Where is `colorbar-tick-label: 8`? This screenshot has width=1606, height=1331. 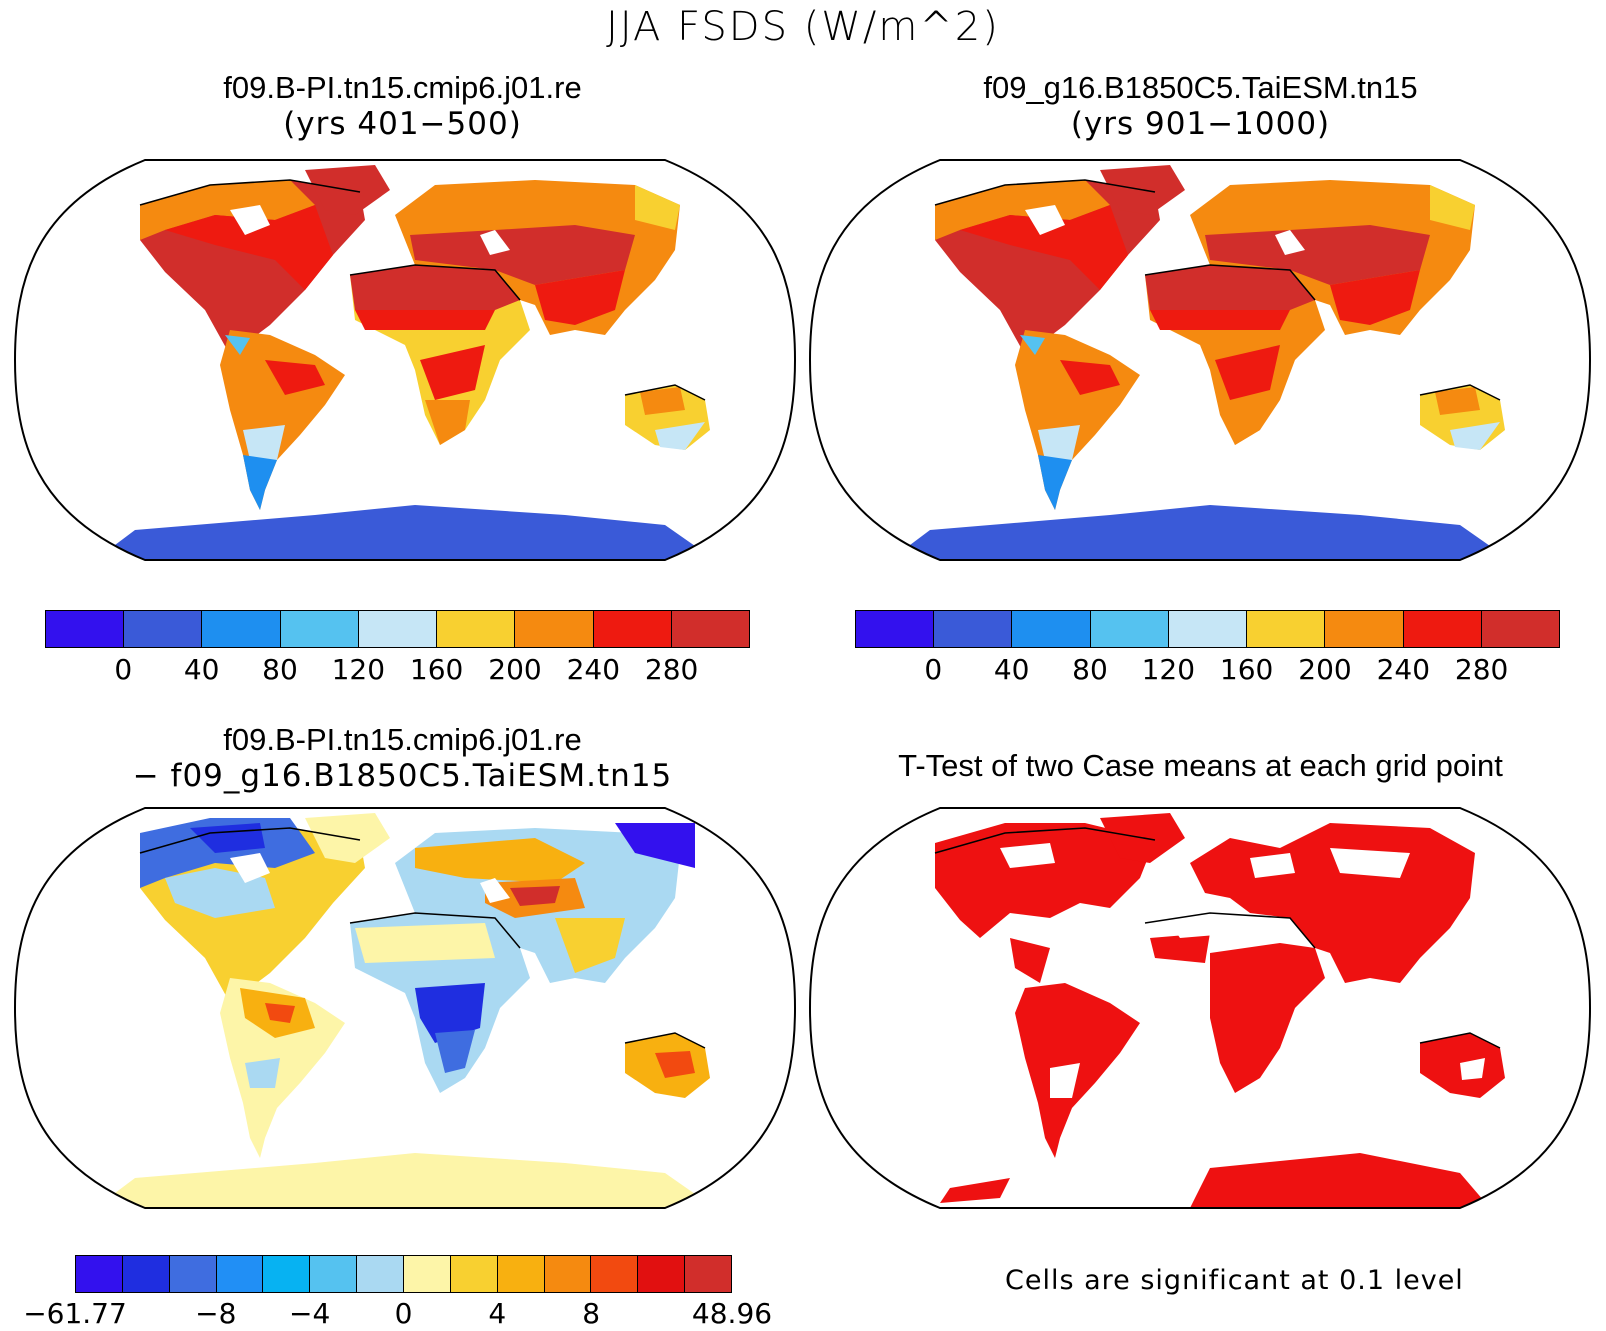
colorbar-tick-label: 8 is located at coordinates (591, 1313).